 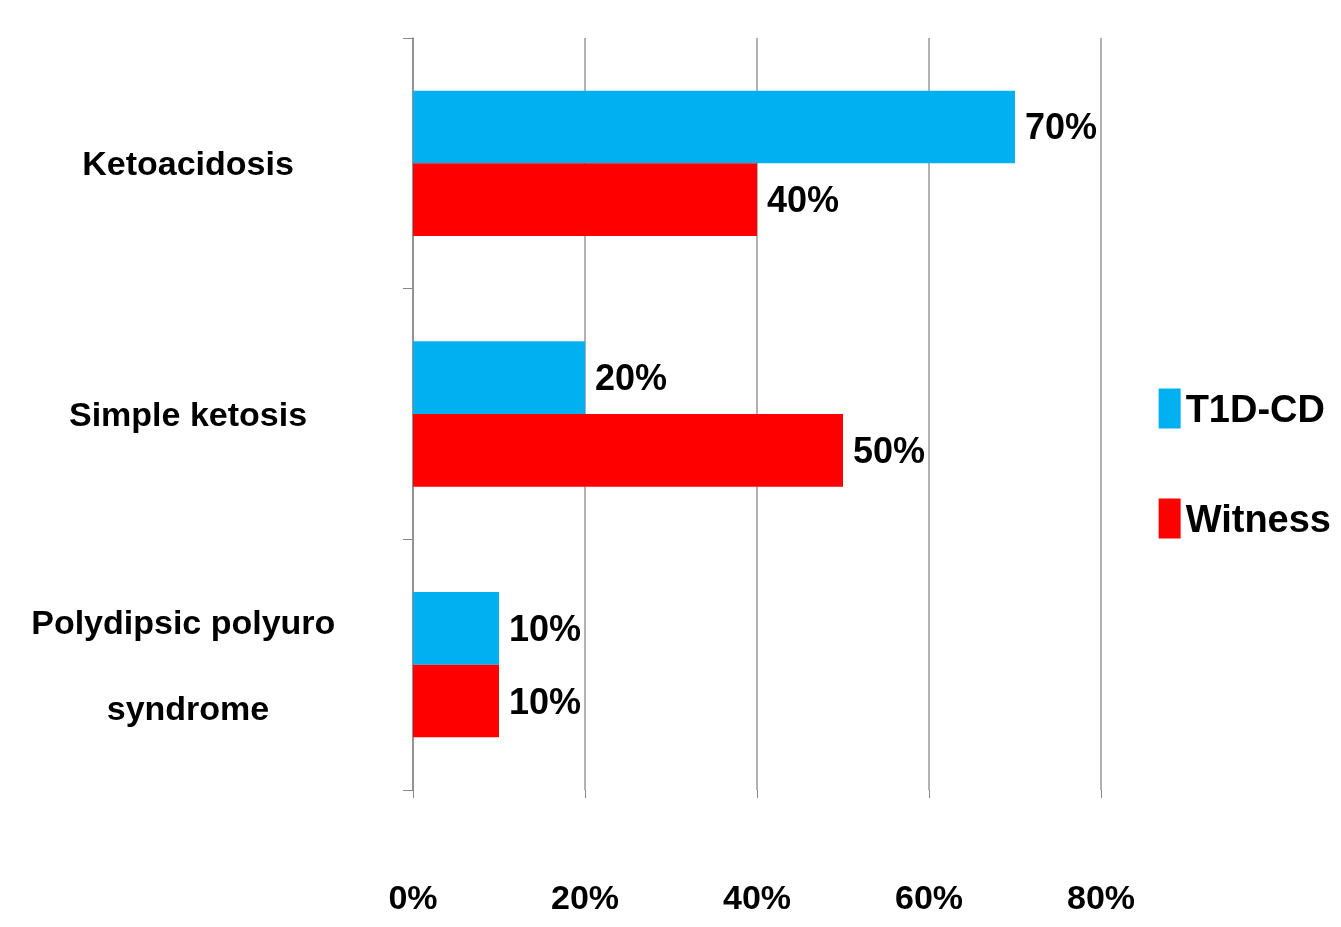 What do you see at coordinates (929, 897) in the screenshot?
I see `x-tick-label: 60%` at bounding box center [929, 897].